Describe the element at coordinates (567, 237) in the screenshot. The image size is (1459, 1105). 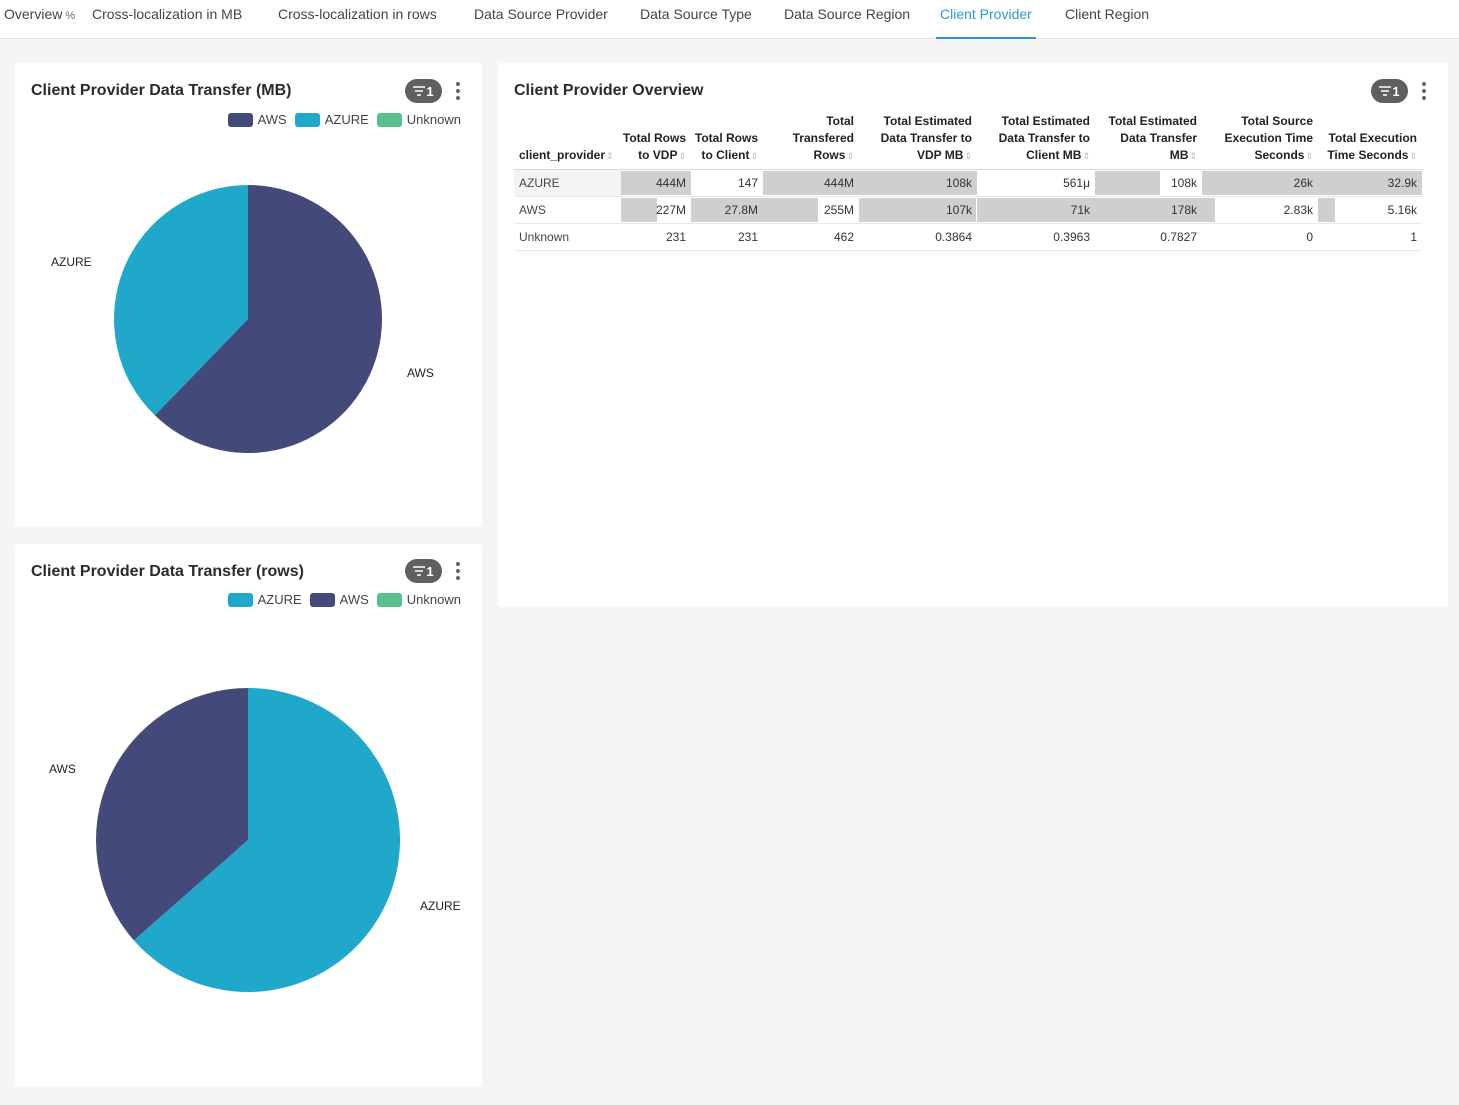
I see `table-cell-provider: Unknown` at that location.